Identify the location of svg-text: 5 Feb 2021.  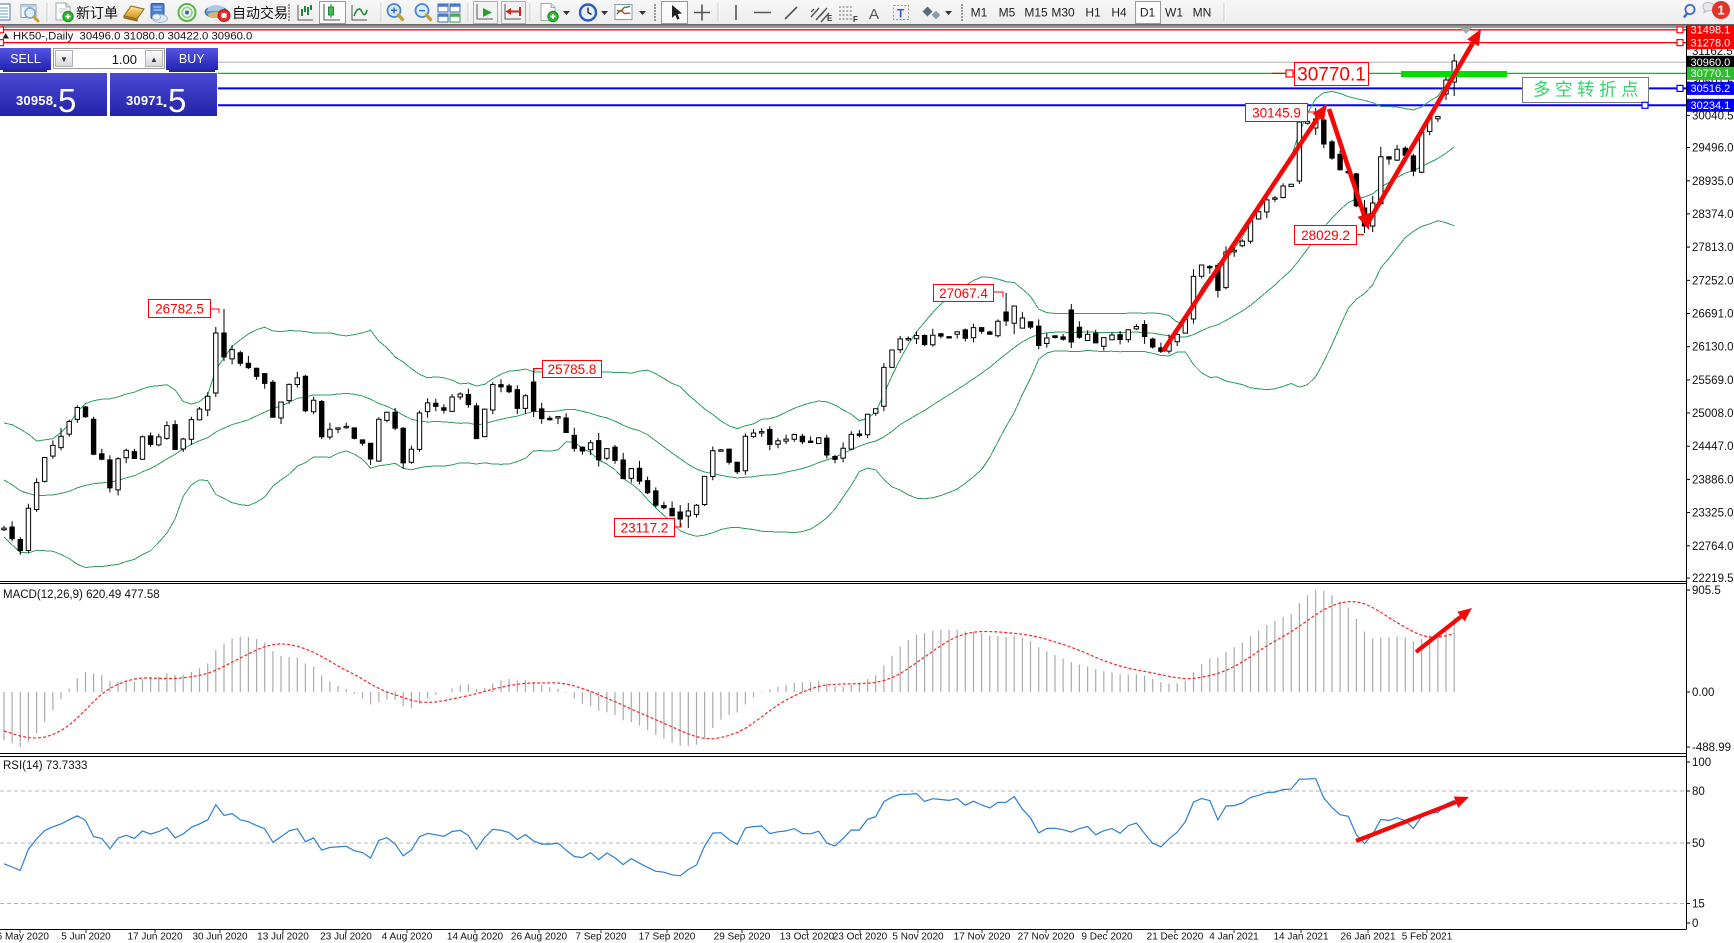
(1427, 937).